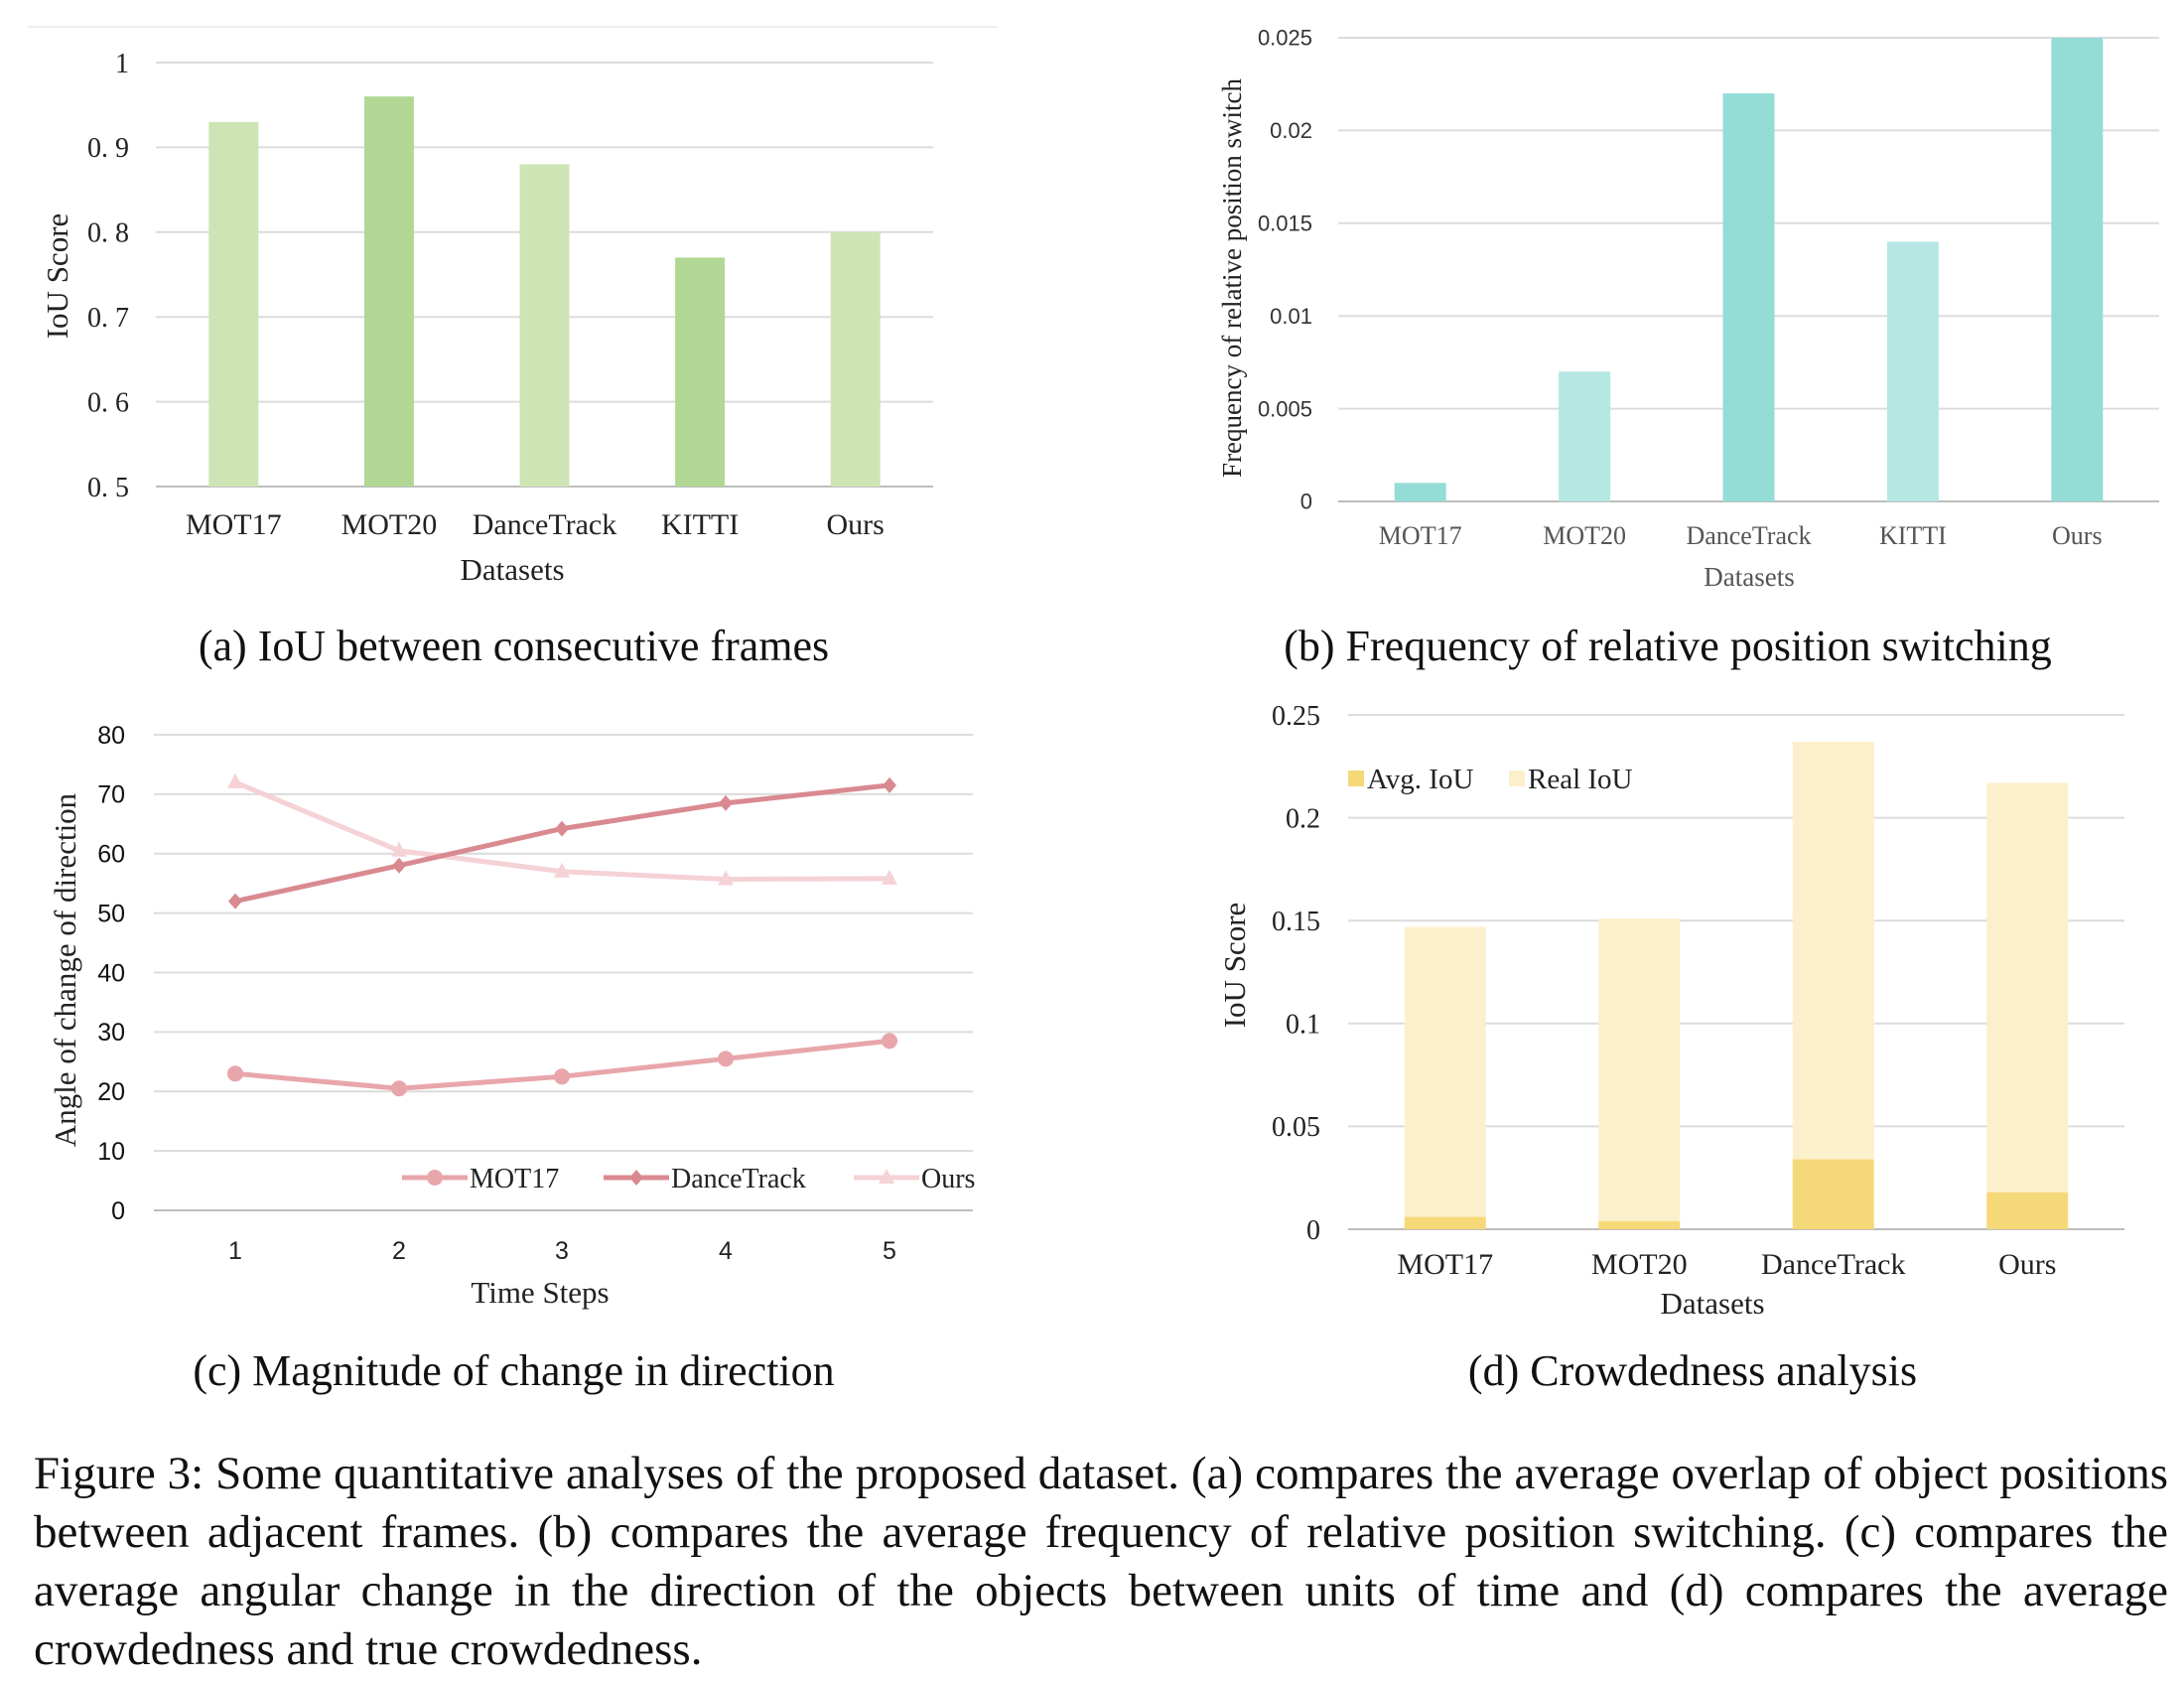  Describe the element at coordinates (108, 488) in the screenshot. I see `a-ytick-label: 0. 5` at that location.